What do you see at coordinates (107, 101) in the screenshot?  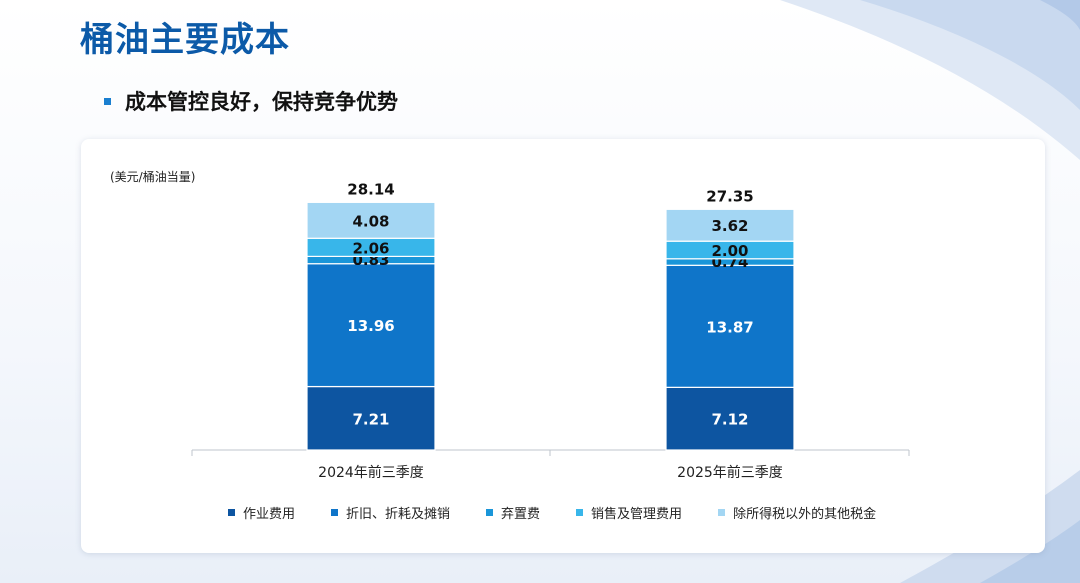 I see `bullet-square-icon` at bounding box center [107, 101].